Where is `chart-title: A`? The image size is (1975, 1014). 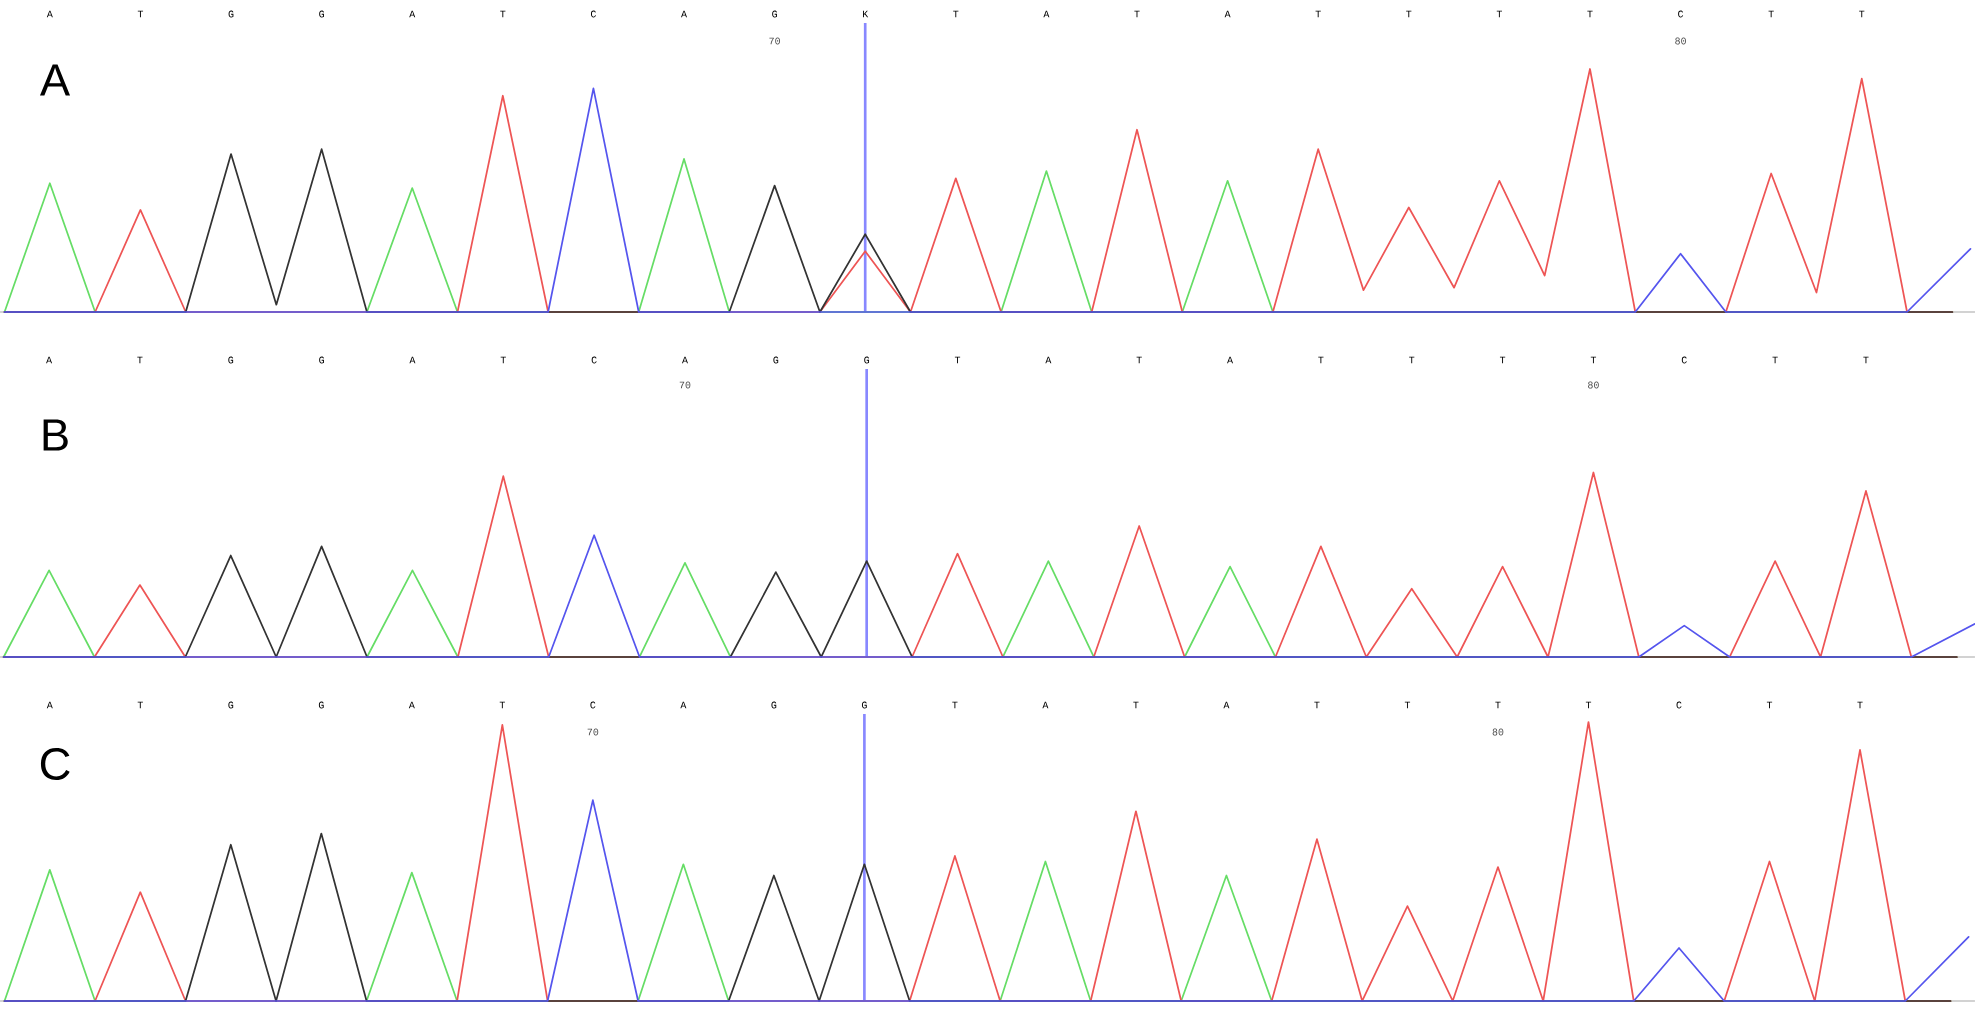
chart-title: A is located at coordinates (55, 80).